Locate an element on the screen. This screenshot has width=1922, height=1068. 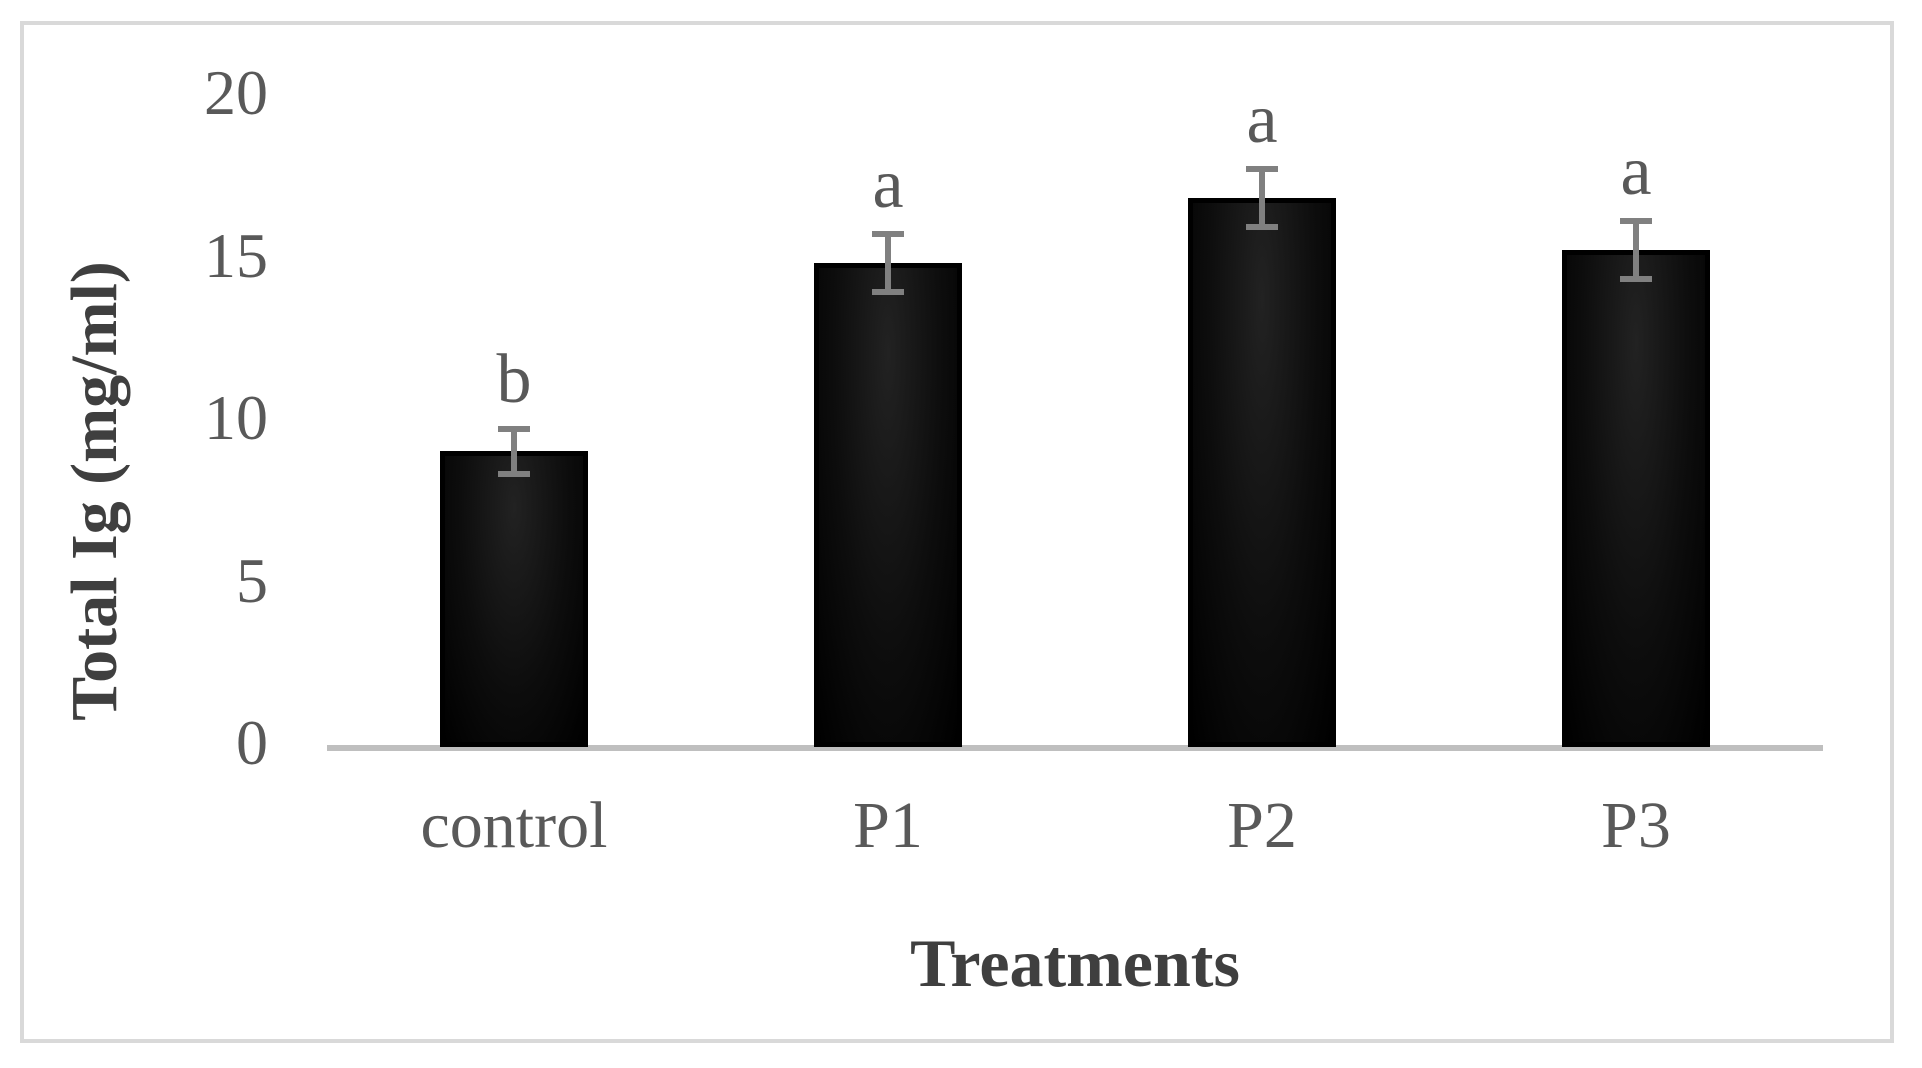
bar-control is located at coordinates (514, 599).